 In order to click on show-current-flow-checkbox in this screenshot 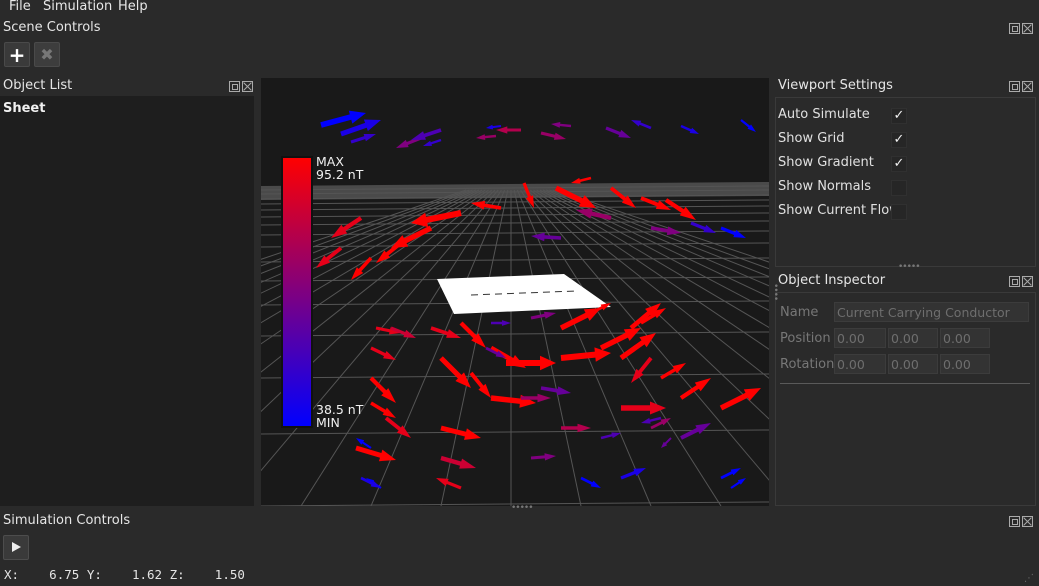, I will do `click(899, 212)`.